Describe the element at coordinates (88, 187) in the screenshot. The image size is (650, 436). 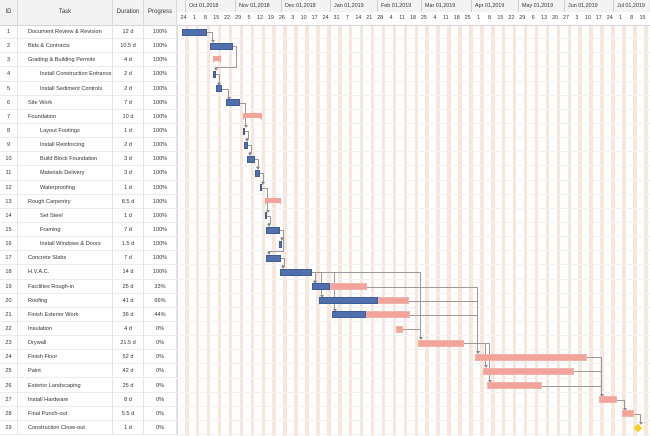
I see `table-row: 12 Waterproofing 1 d 100%` at that location.